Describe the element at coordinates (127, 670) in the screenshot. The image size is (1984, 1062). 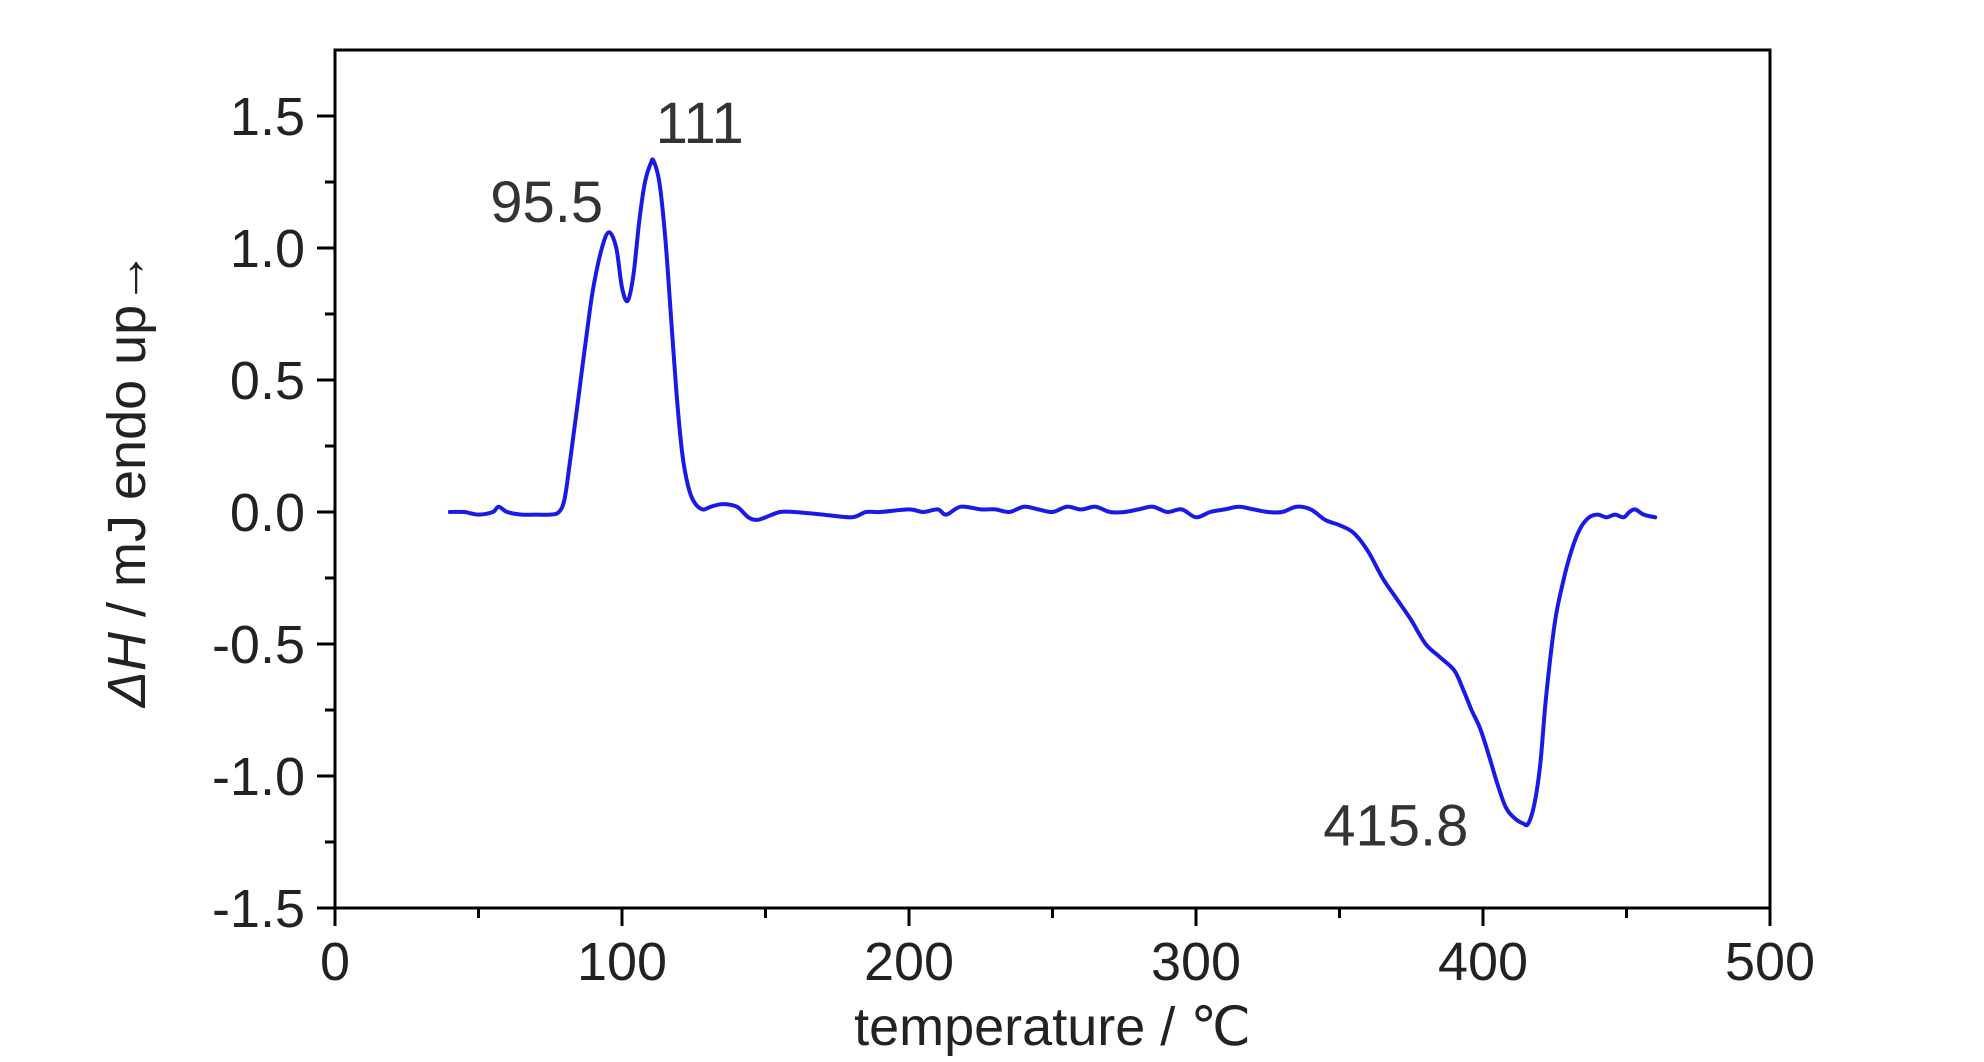
I see `y-axis-symbol: ΔH` at that location.